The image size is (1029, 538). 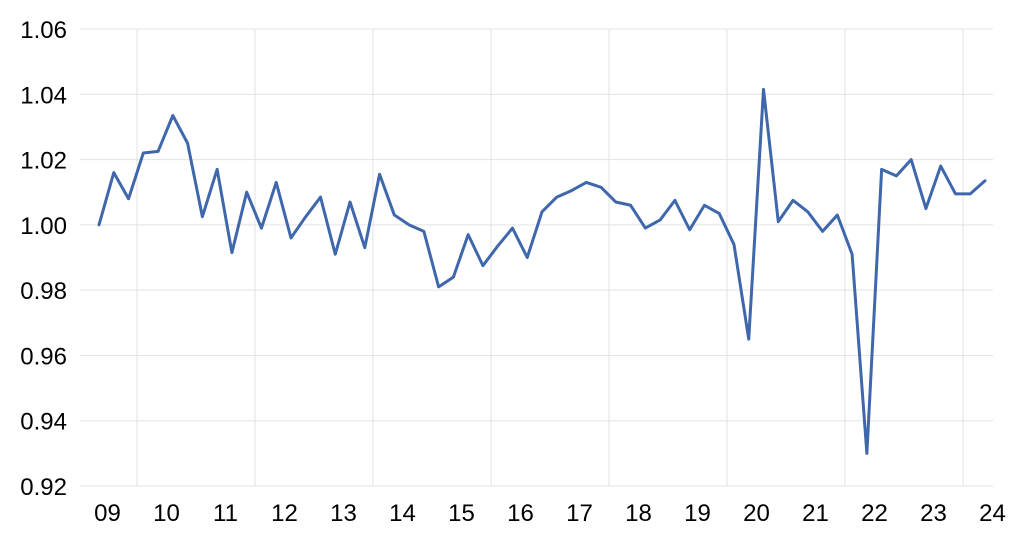 What do you see at coordinates (43, 487) in the screenshot?
I see `y-tick-label: 0.92` at bounding box center [43, 487].